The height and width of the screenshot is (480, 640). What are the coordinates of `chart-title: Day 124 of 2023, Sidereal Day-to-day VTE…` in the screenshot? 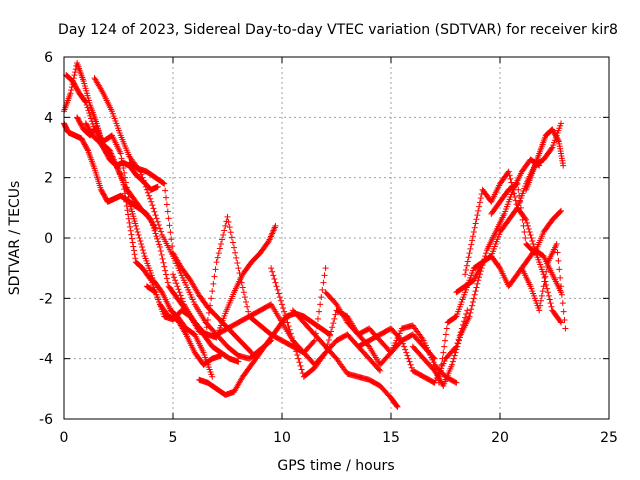 It's located at (338, 30).